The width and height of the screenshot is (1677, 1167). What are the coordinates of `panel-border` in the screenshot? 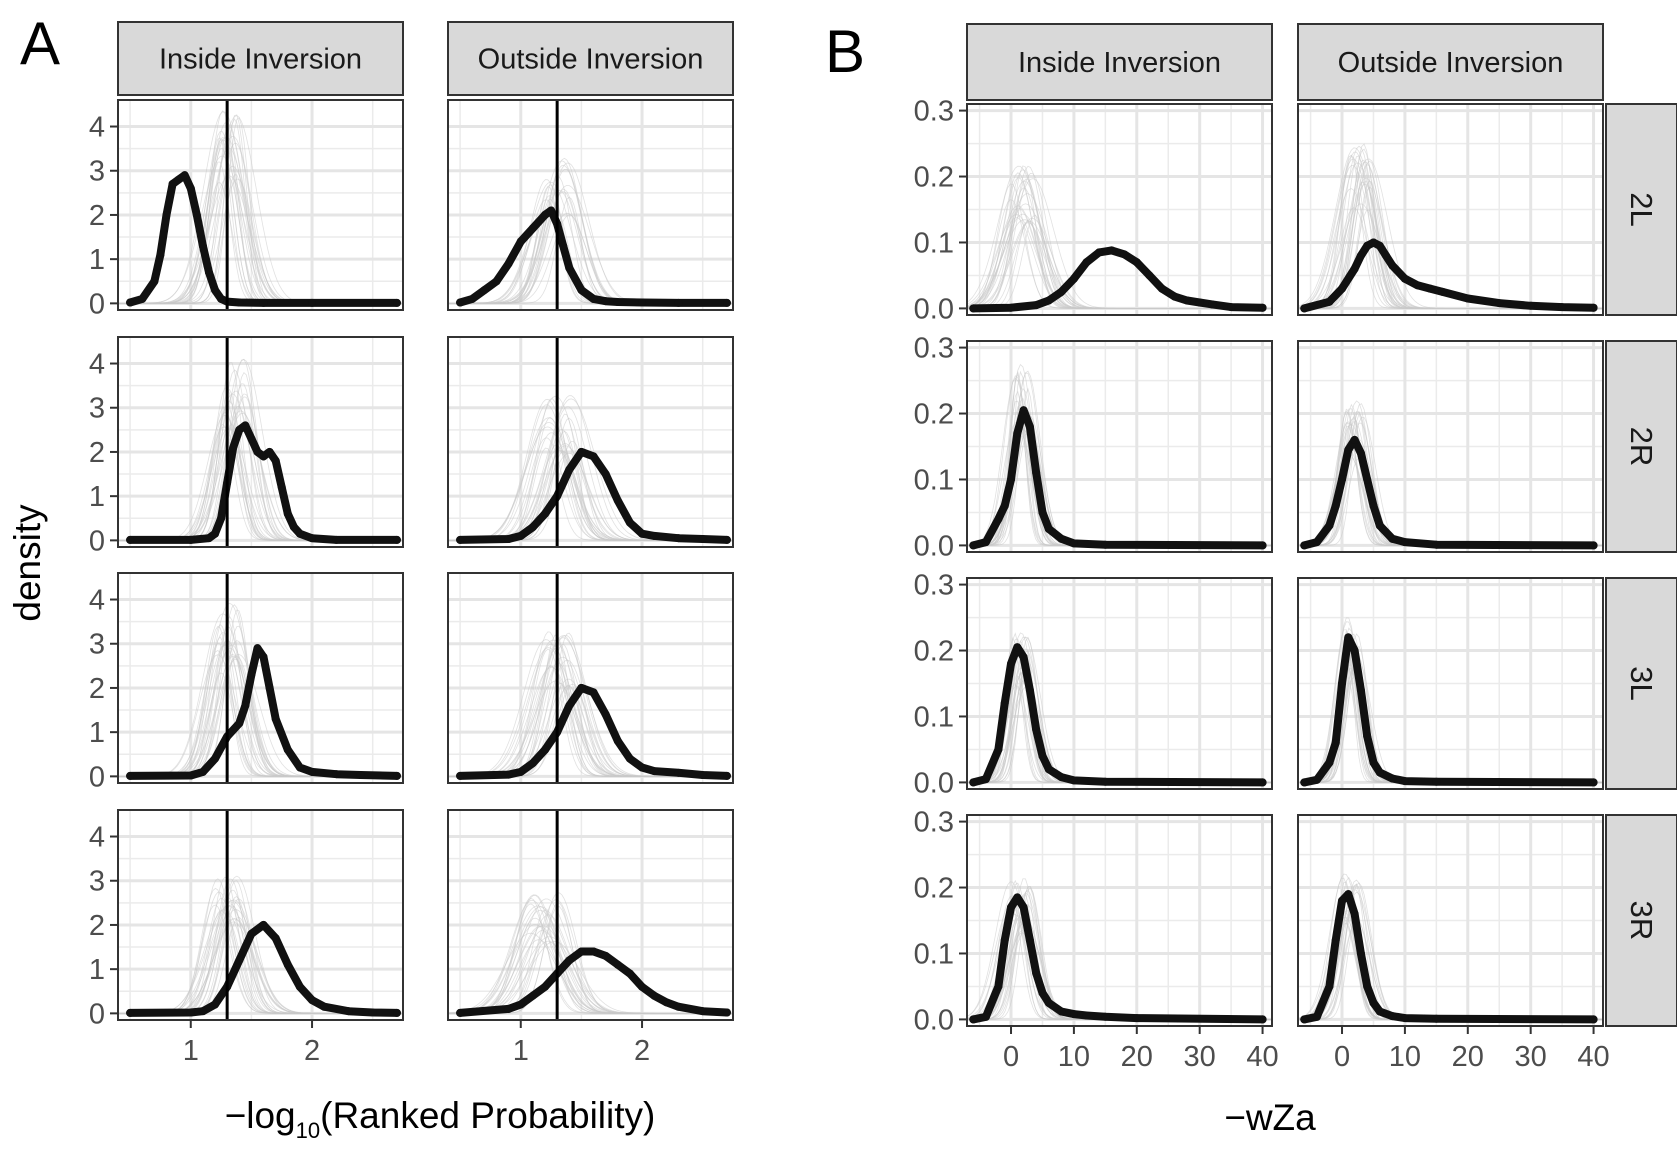 It's located at (590, 205).